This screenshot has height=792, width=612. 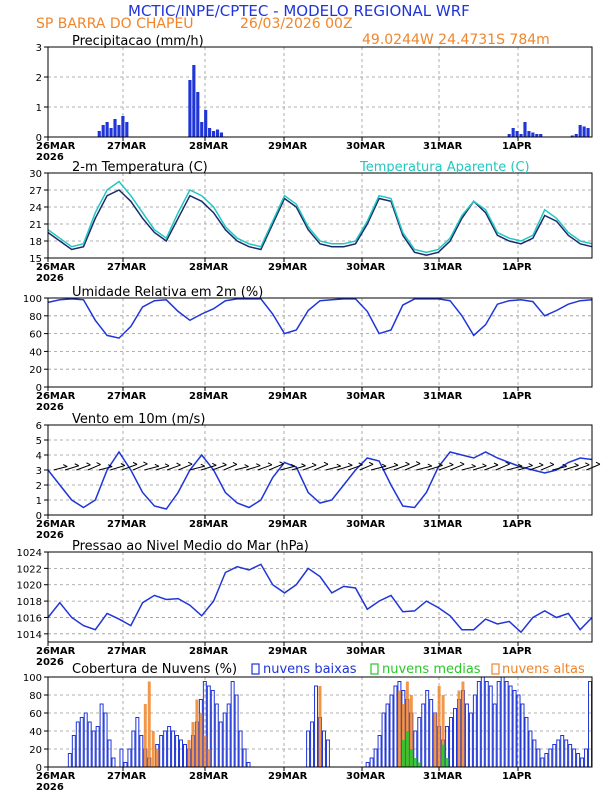 I want to click on pressure-frame, so click(x=320, y=597).